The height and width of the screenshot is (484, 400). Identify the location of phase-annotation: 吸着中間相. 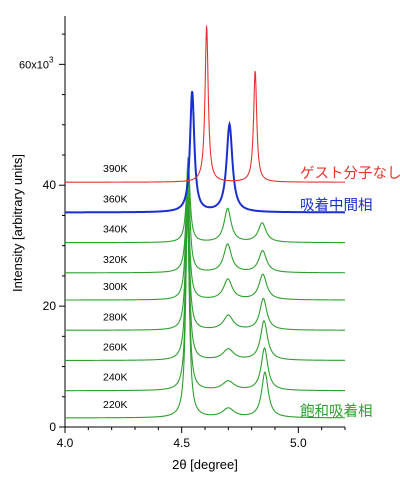
(336, 205).